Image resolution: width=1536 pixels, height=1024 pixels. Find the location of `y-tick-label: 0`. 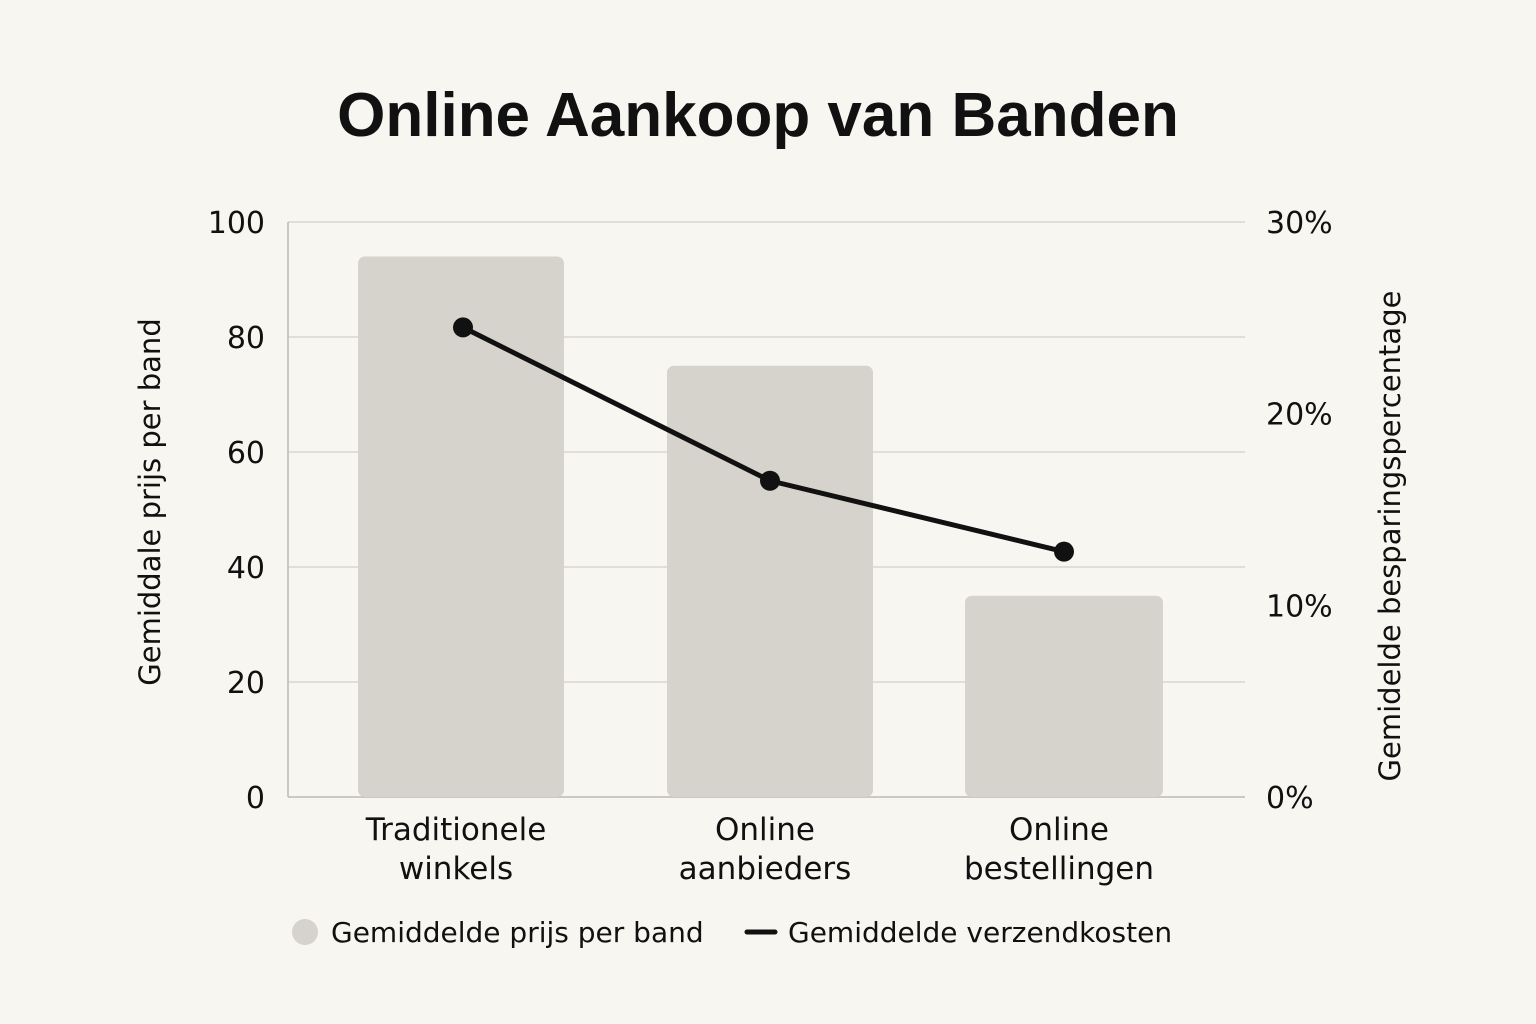

y-tick-label: 0 is located at coordinates (255, 798).